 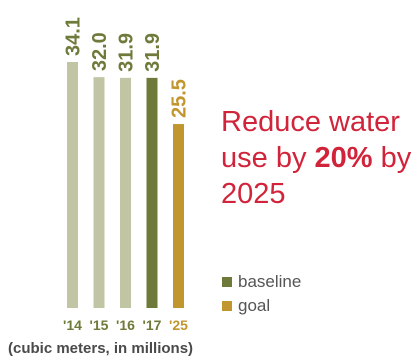 What do you see at coordinates (153, 52) in the screenshot?
I see `value-label-3: 31.9` at bounding box center [153, 52].